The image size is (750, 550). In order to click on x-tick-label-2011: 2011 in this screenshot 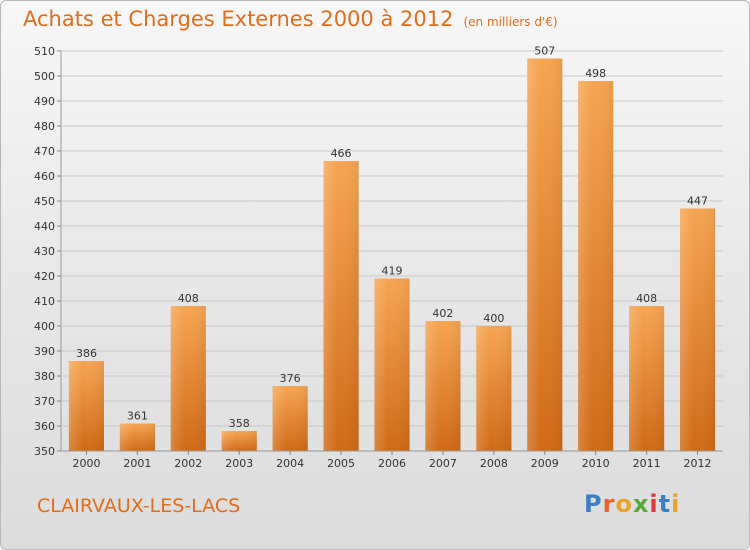, I will do `click(647, 463)`.